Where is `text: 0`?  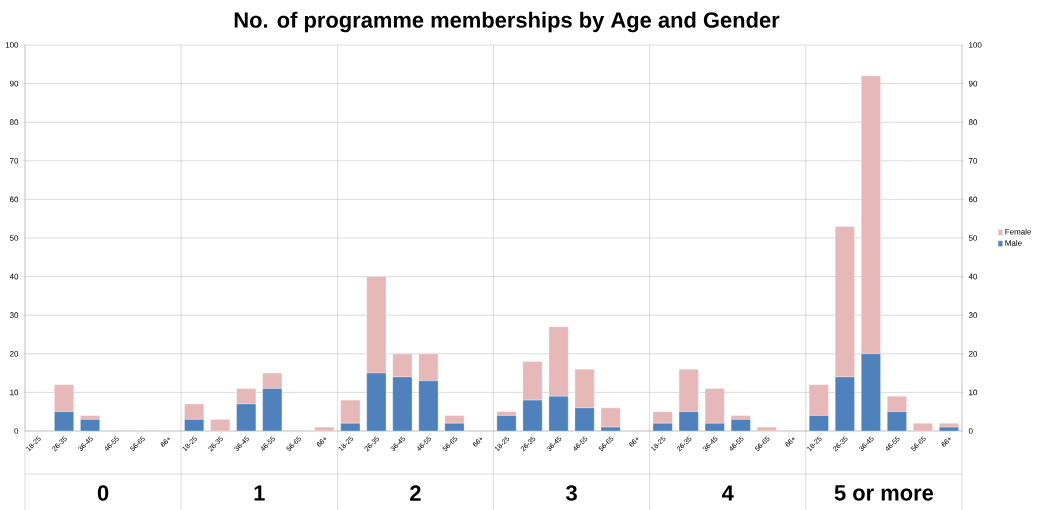
text: 0 is located at coordinates (103, 493).